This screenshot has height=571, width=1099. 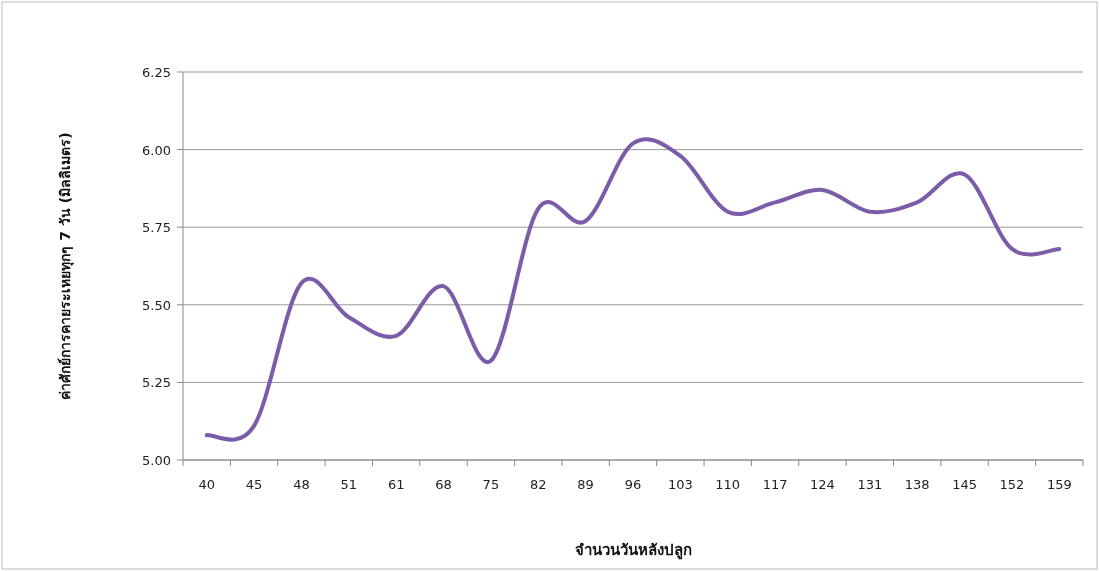 I want to click on y-tick-label: 6.00, so click(x=156, y=150).